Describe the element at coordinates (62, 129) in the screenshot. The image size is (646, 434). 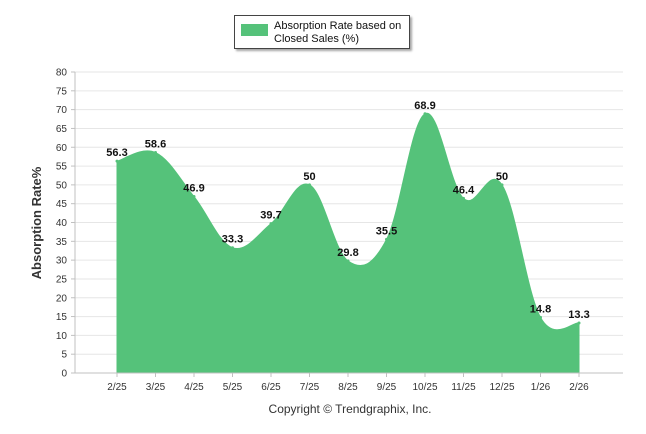
I see `y-tick-label: 65` at that location.